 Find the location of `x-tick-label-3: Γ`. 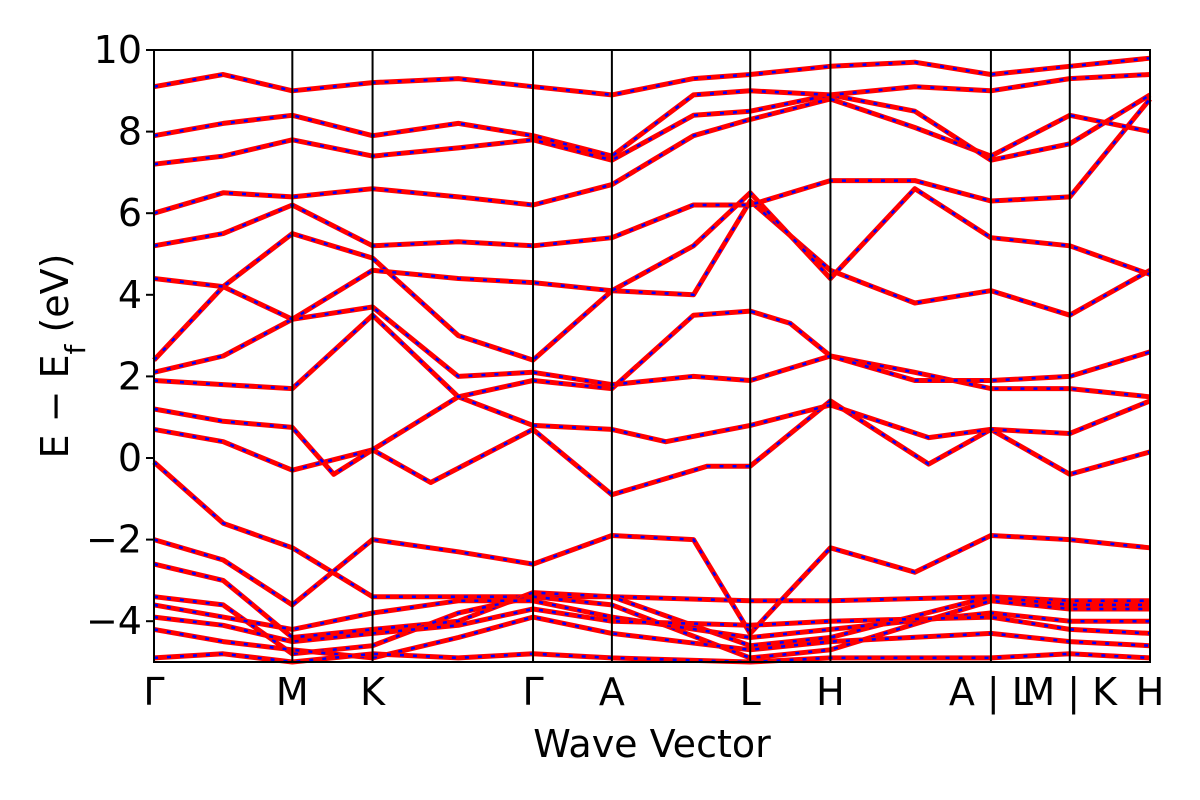

x-tick-label-3: Γ is located at coordinates (532, 692).